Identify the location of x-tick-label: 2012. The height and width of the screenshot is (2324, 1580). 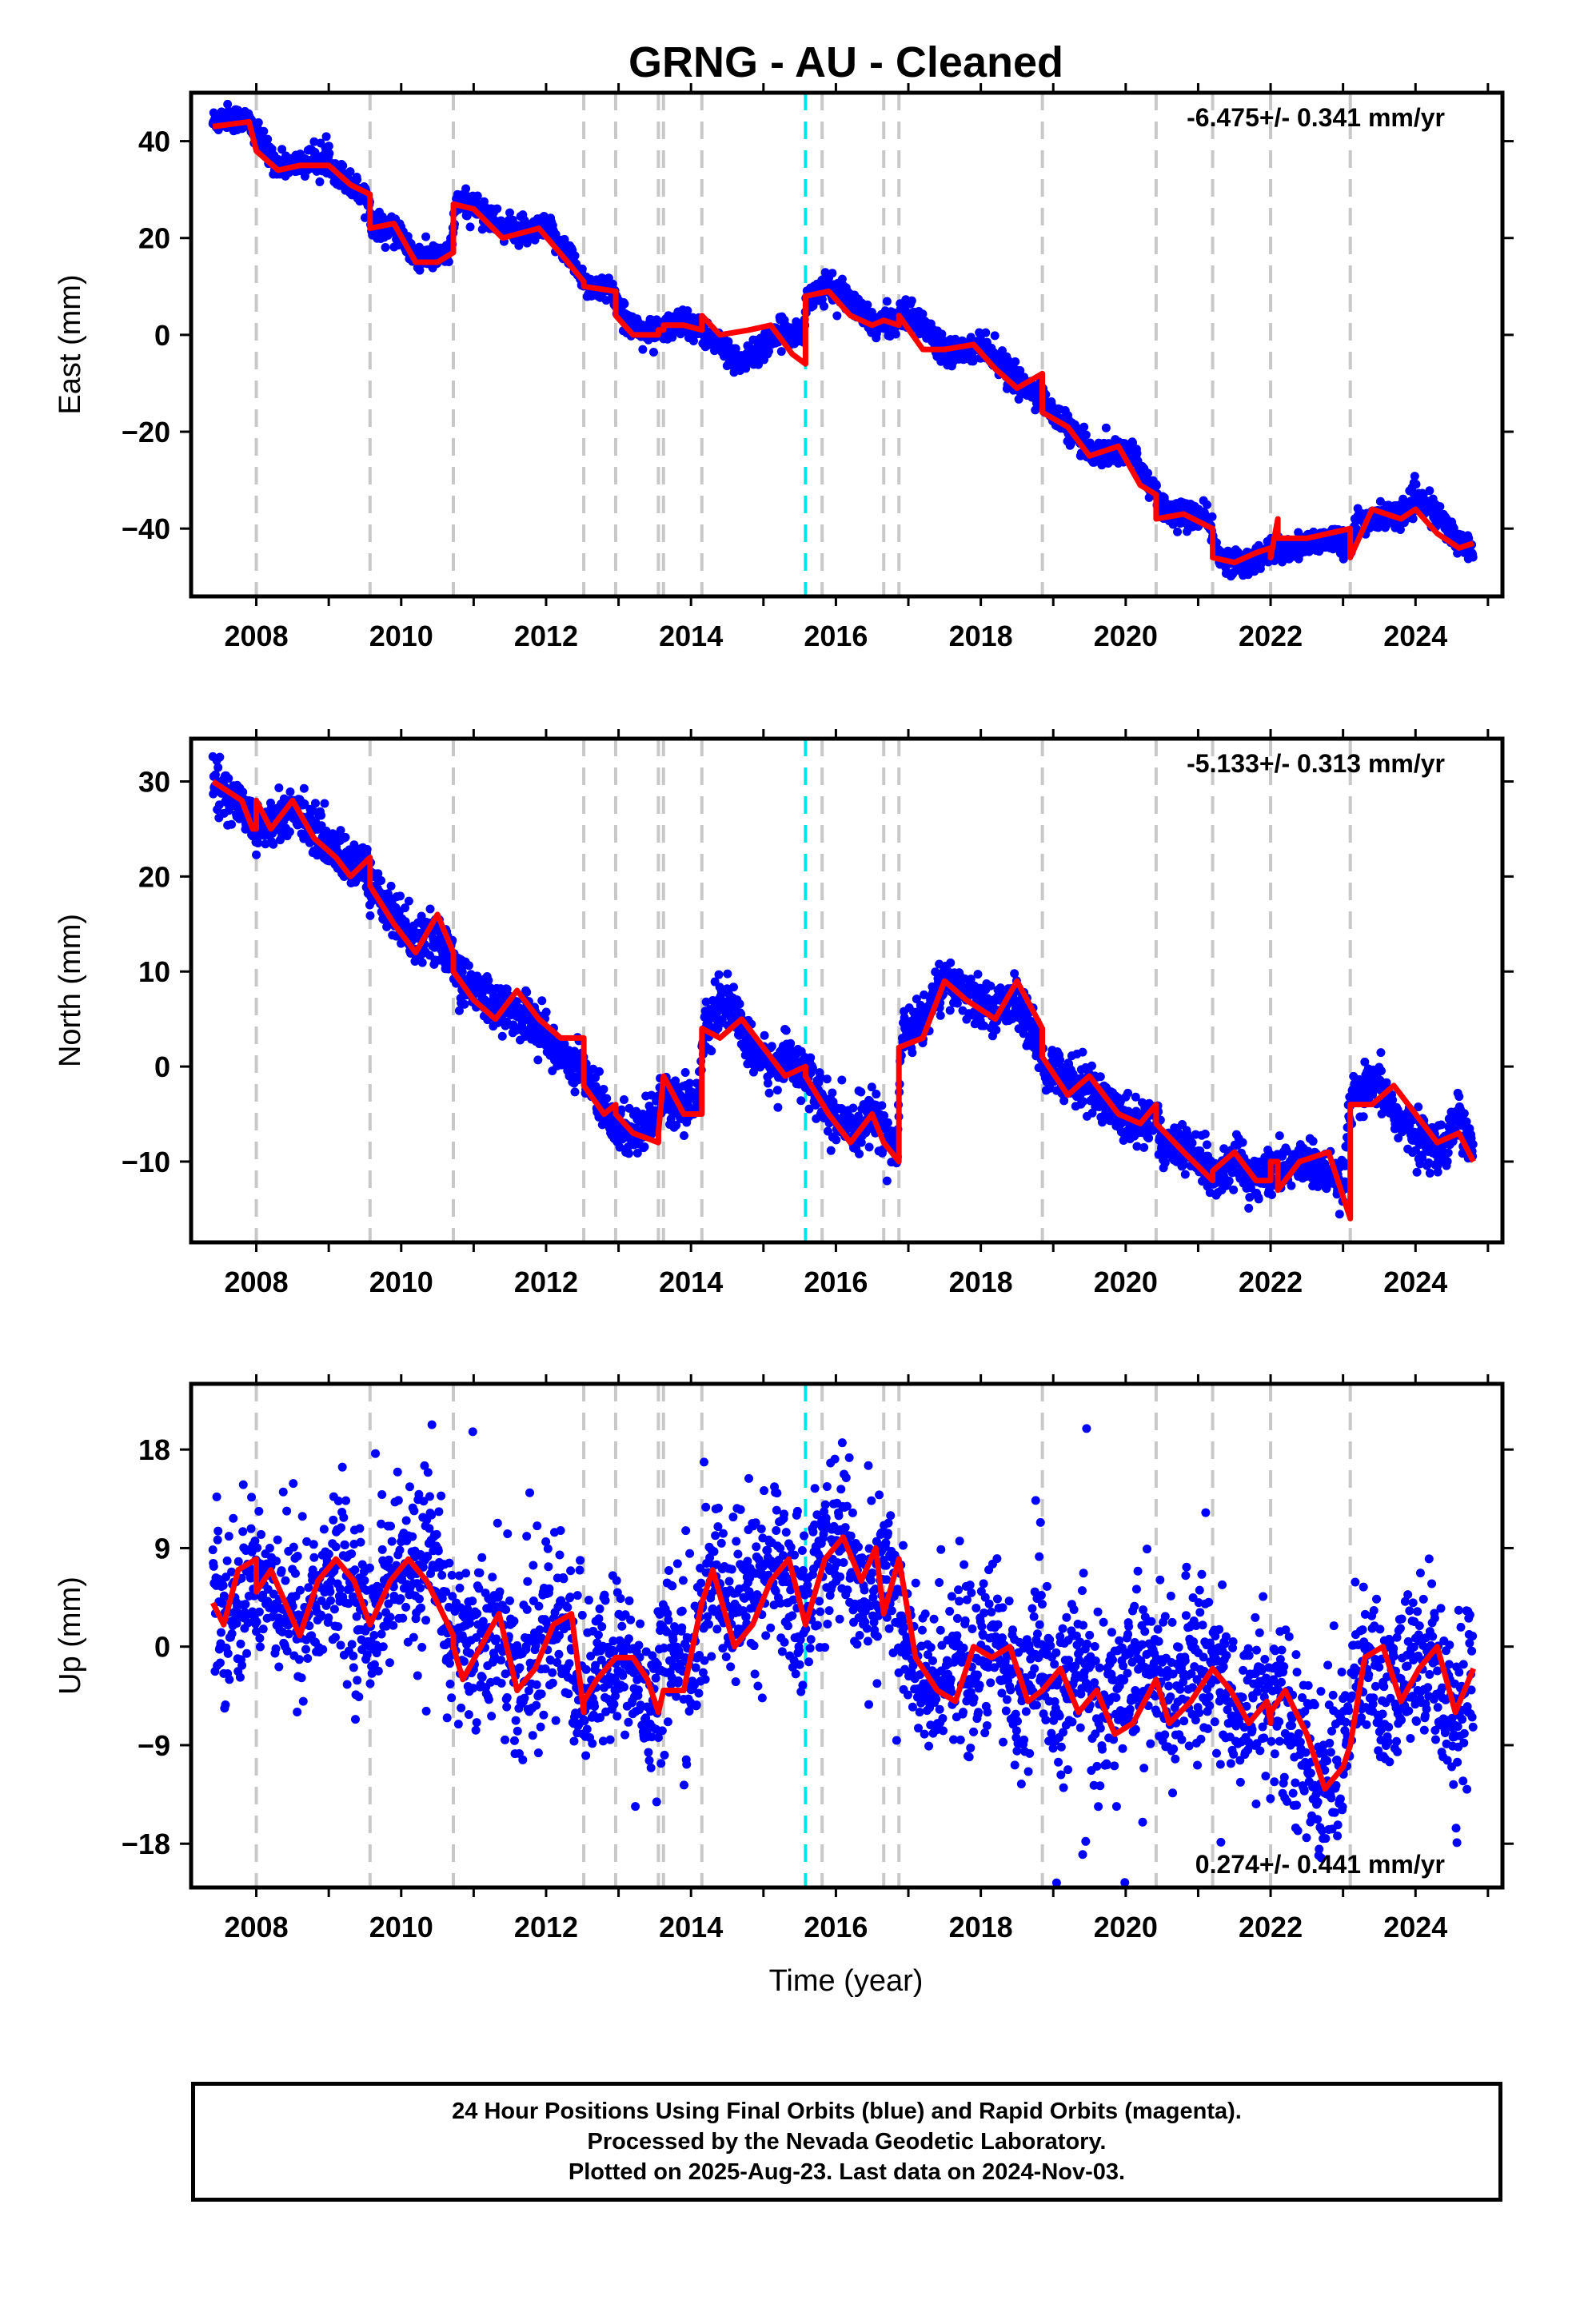
(546, 636).